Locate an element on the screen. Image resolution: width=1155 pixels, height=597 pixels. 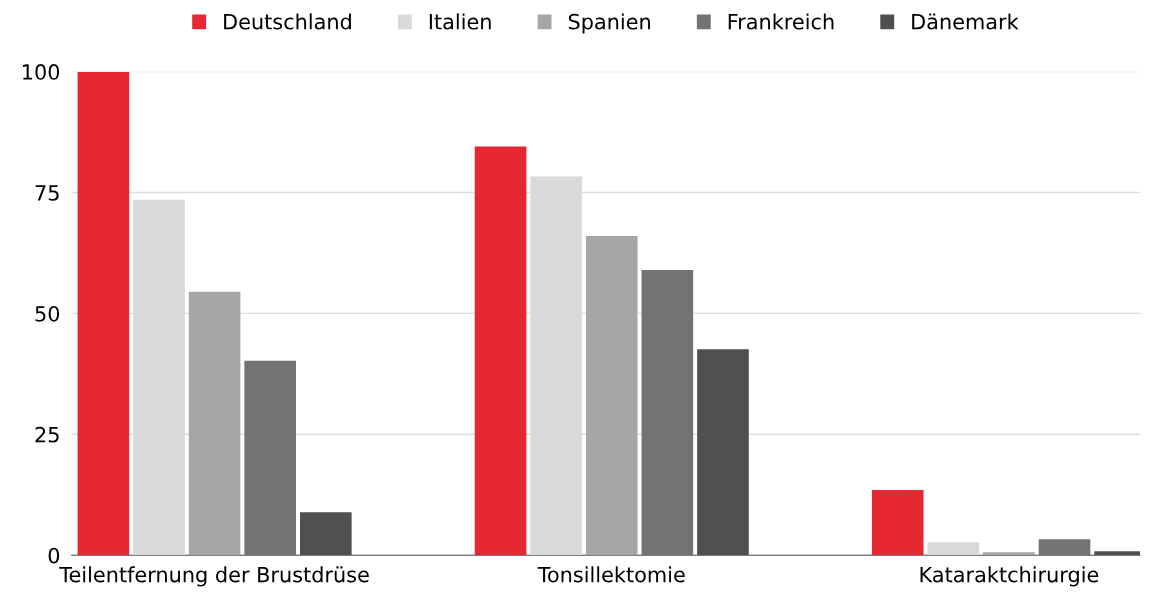
y-tick-label: 25 is located at coordinates (47, 434).